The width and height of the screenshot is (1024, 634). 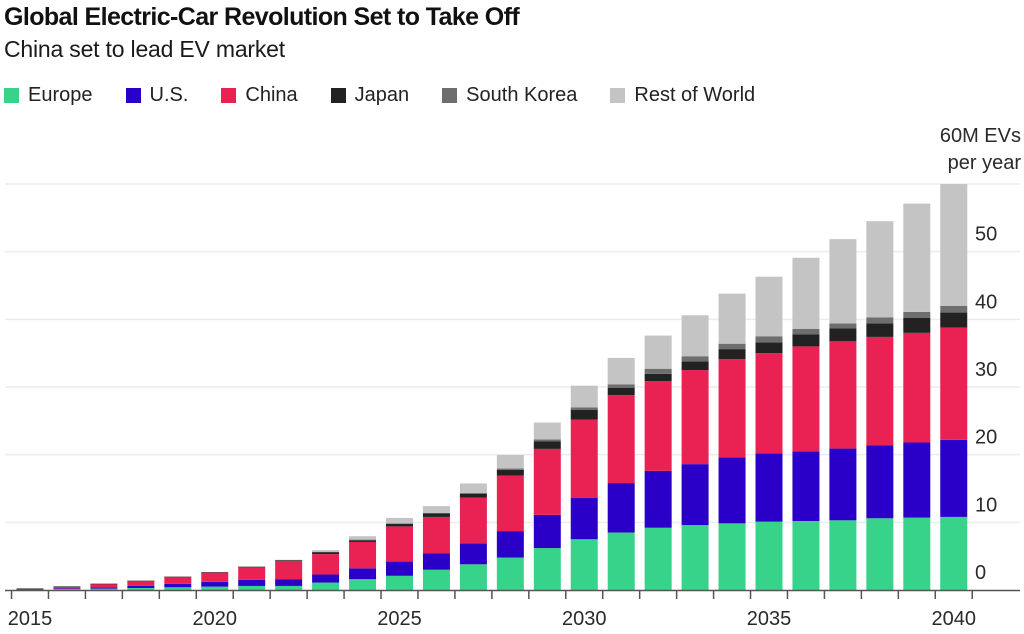 What do you see at coordinates (252, 582) in the screenshot?
I see `bar-segment-u-s-2021` at bounding box center [252, 582].